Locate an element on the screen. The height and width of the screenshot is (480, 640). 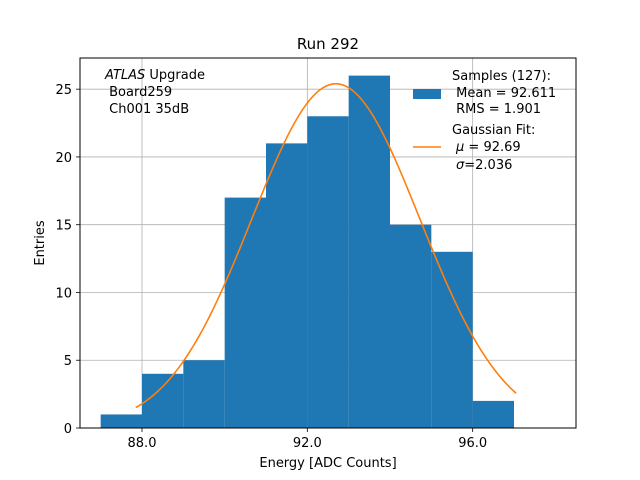
annotation-line-1: ATLAS Upgrade is located at coordinates (154, 75).